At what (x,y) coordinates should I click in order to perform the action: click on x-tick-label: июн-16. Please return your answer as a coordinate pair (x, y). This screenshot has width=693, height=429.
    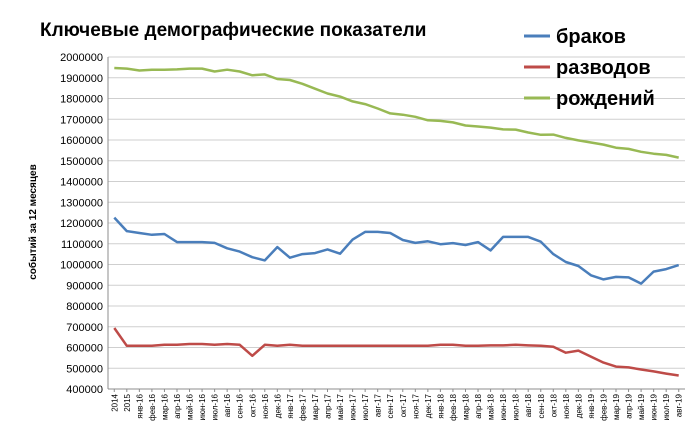
    Looking at the image, I should click on (202, 406).